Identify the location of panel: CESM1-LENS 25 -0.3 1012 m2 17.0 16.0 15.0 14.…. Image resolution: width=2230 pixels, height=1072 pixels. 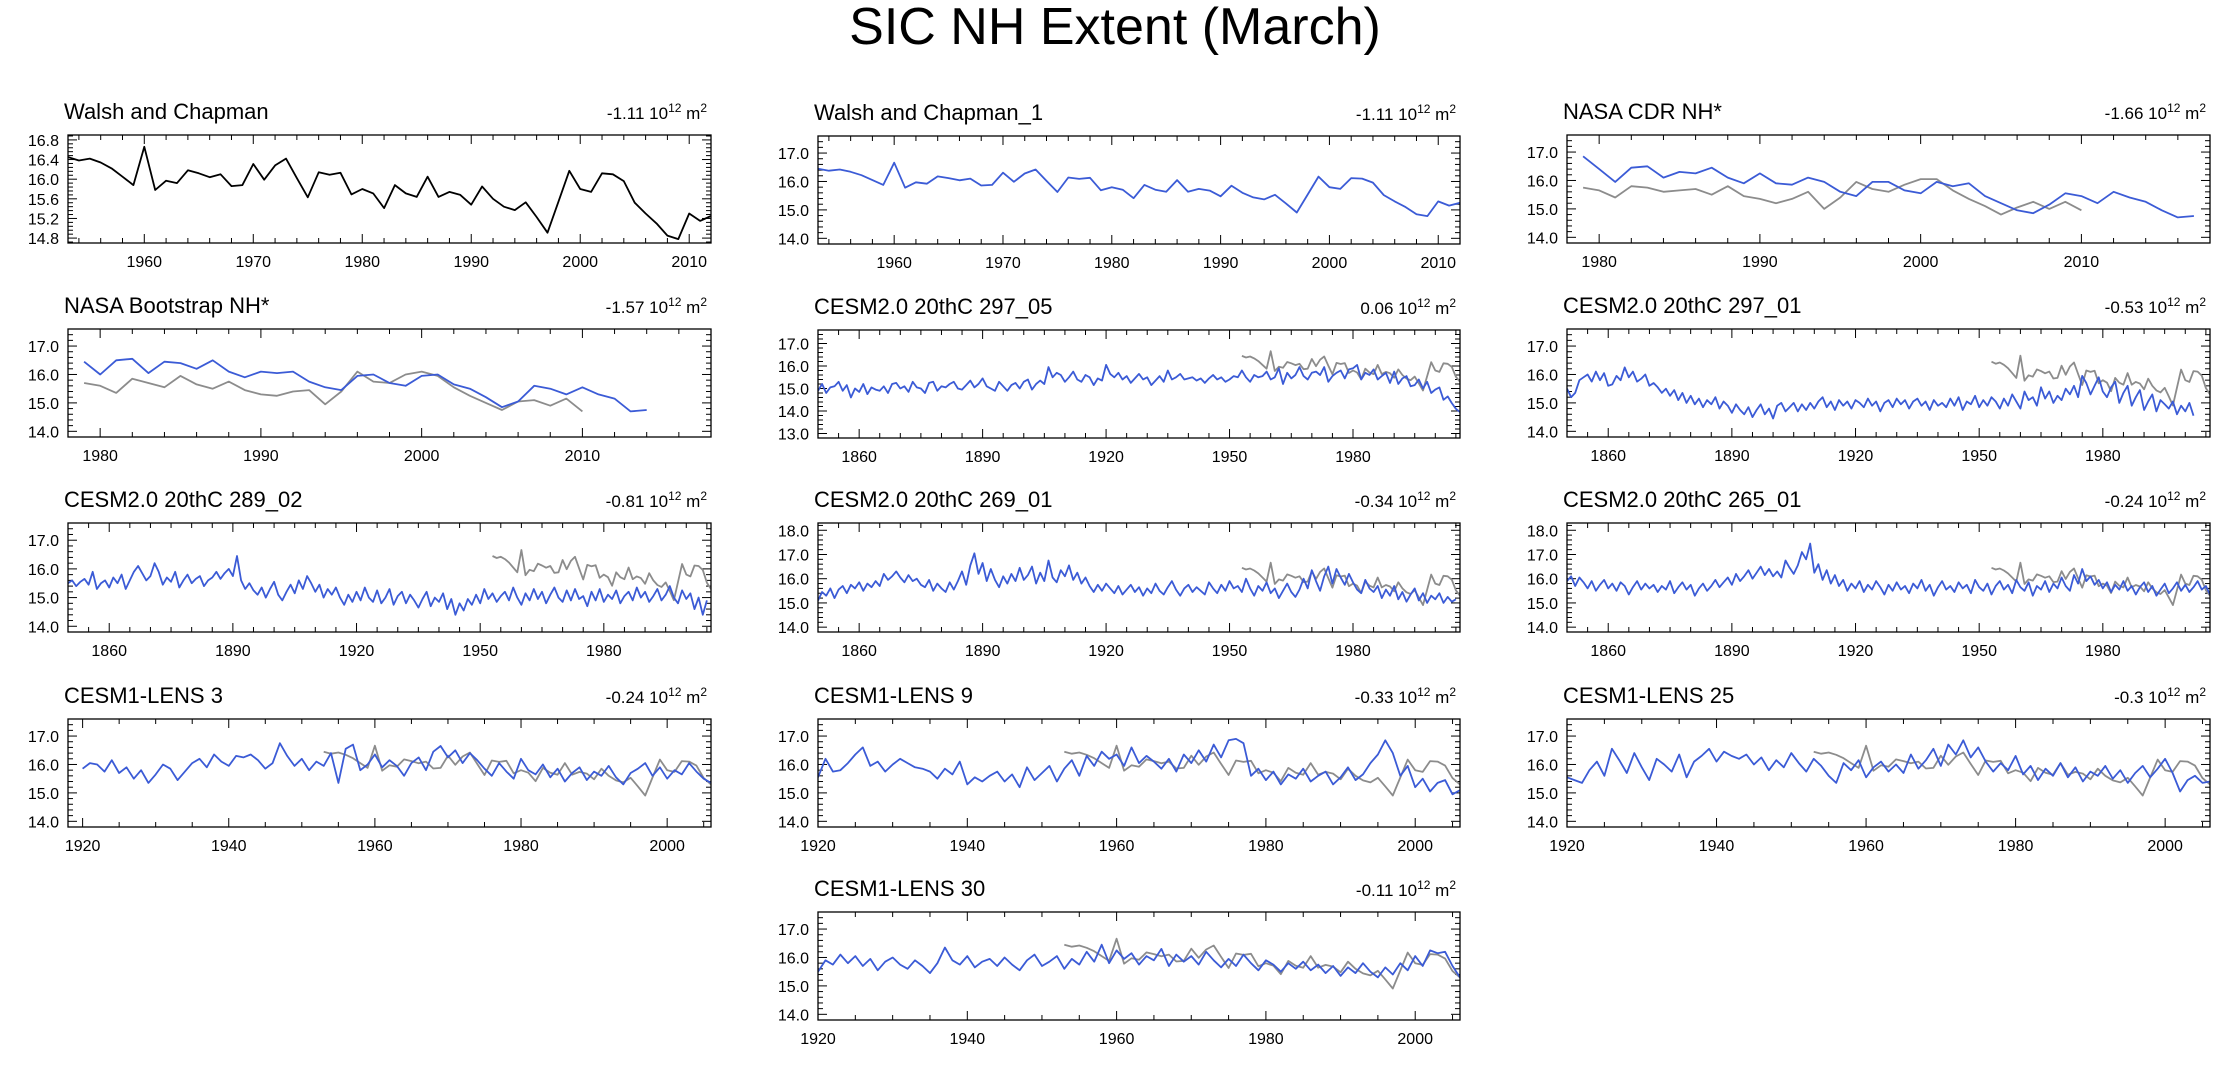
(1869, 769).